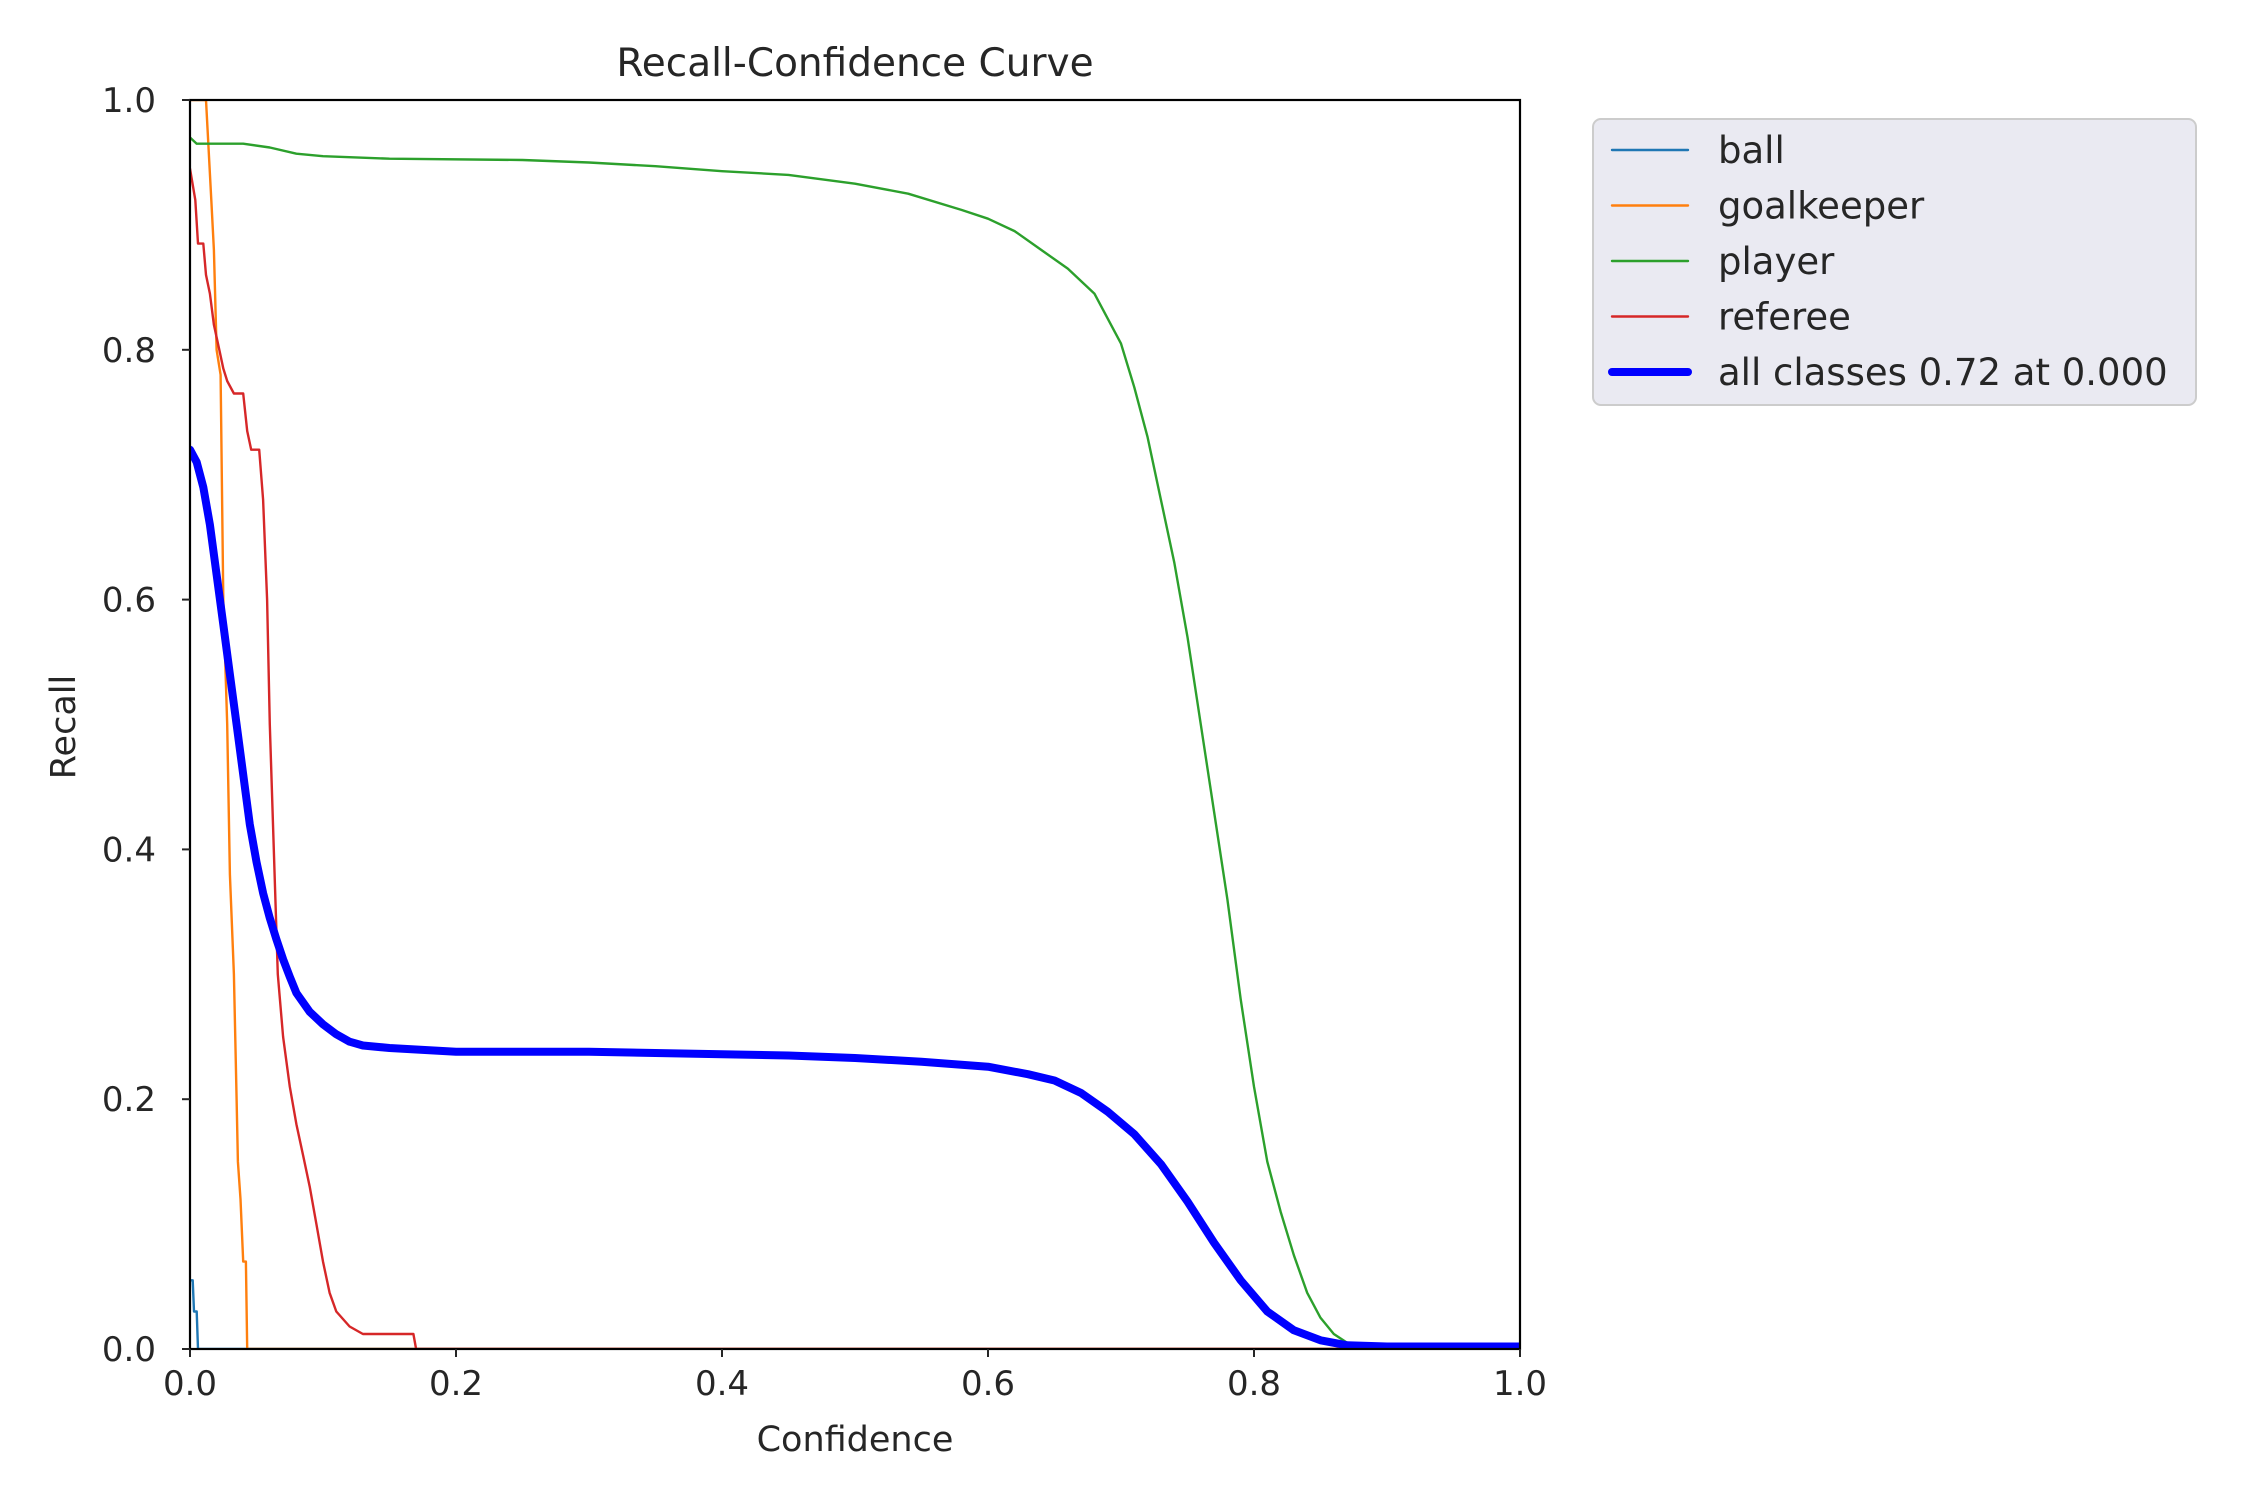  What do you see at coordinates (129, 601) in the screenshot?
I see `y-tick-label: 0.6` at bounding box center [129, 601].